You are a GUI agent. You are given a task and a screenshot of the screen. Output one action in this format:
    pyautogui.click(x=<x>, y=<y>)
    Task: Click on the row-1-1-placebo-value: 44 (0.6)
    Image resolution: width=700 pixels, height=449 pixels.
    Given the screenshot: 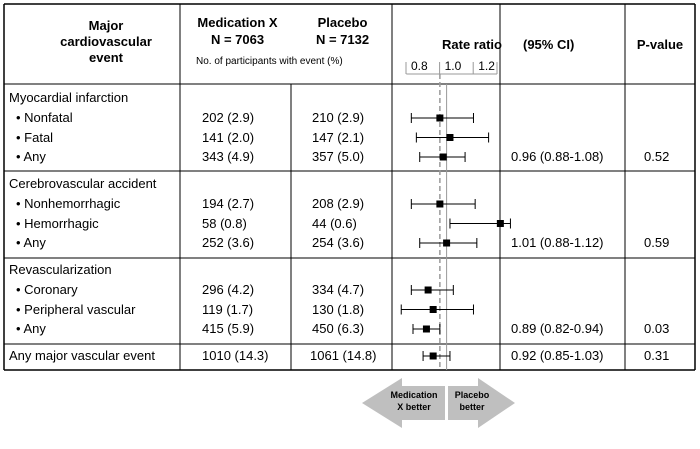 What is the action you would take?
    pyautogui.click(x=334, y=223)
    